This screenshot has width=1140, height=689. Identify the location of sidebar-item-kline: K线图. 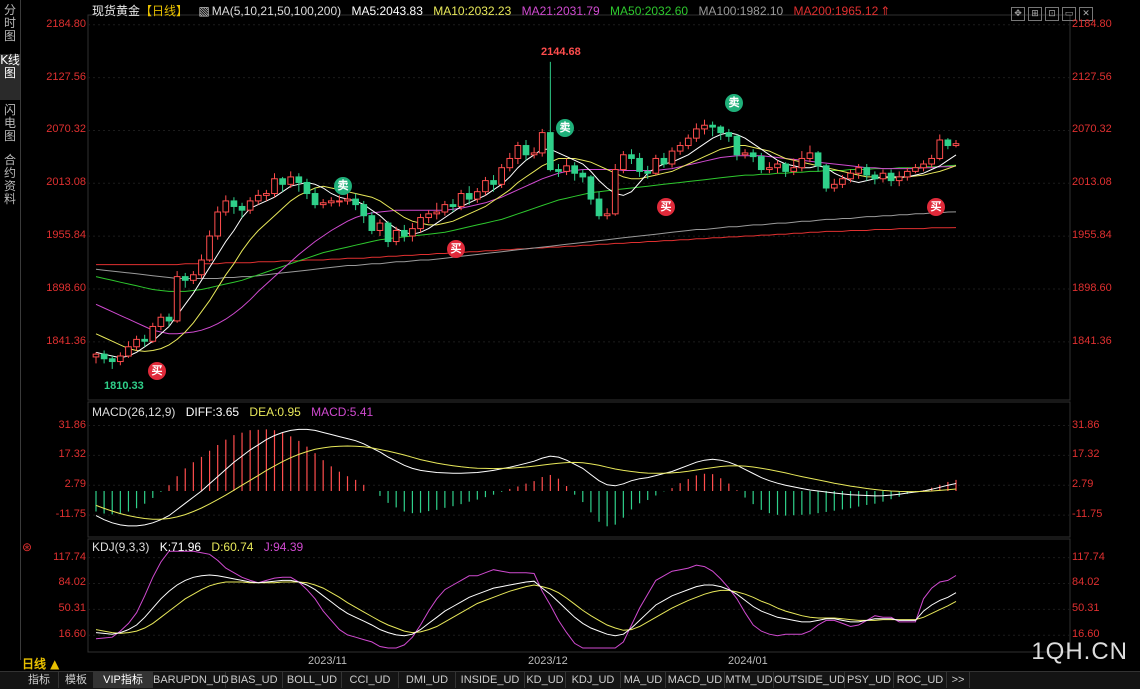
(10, 77).